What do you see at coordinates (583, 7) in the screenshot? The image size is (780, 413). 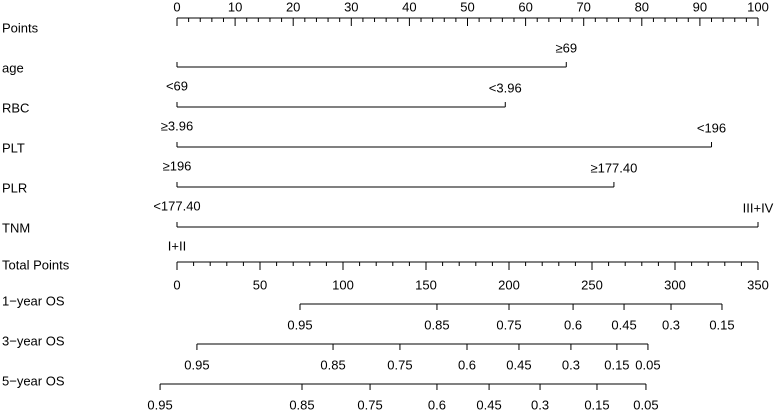 I see `tick-label: 70` at bounding box center [583, 7].